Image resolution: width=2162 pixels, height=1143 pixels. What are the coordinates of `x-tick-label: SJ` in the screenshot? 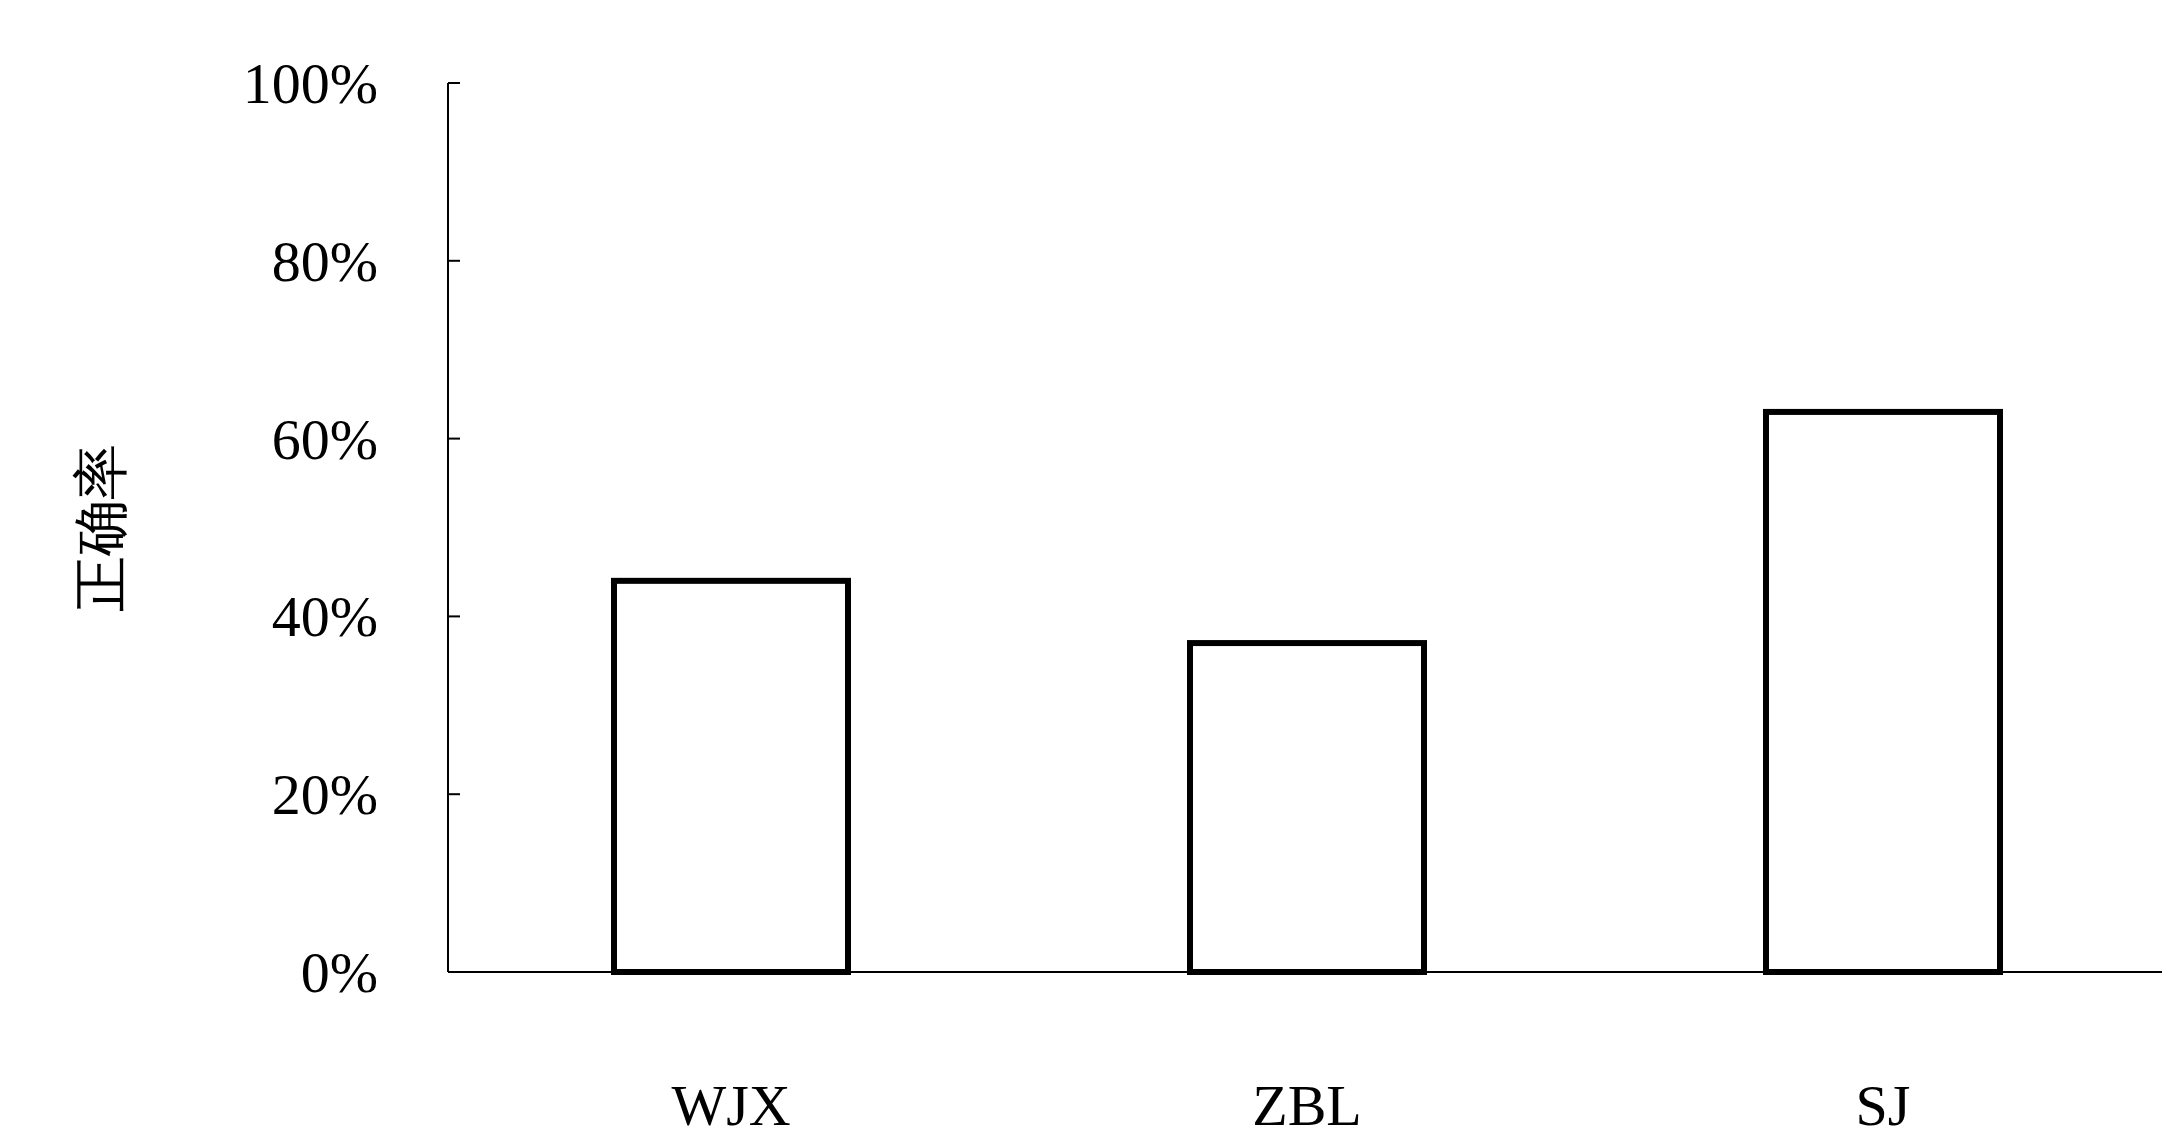 It's located at (1883, 1105).